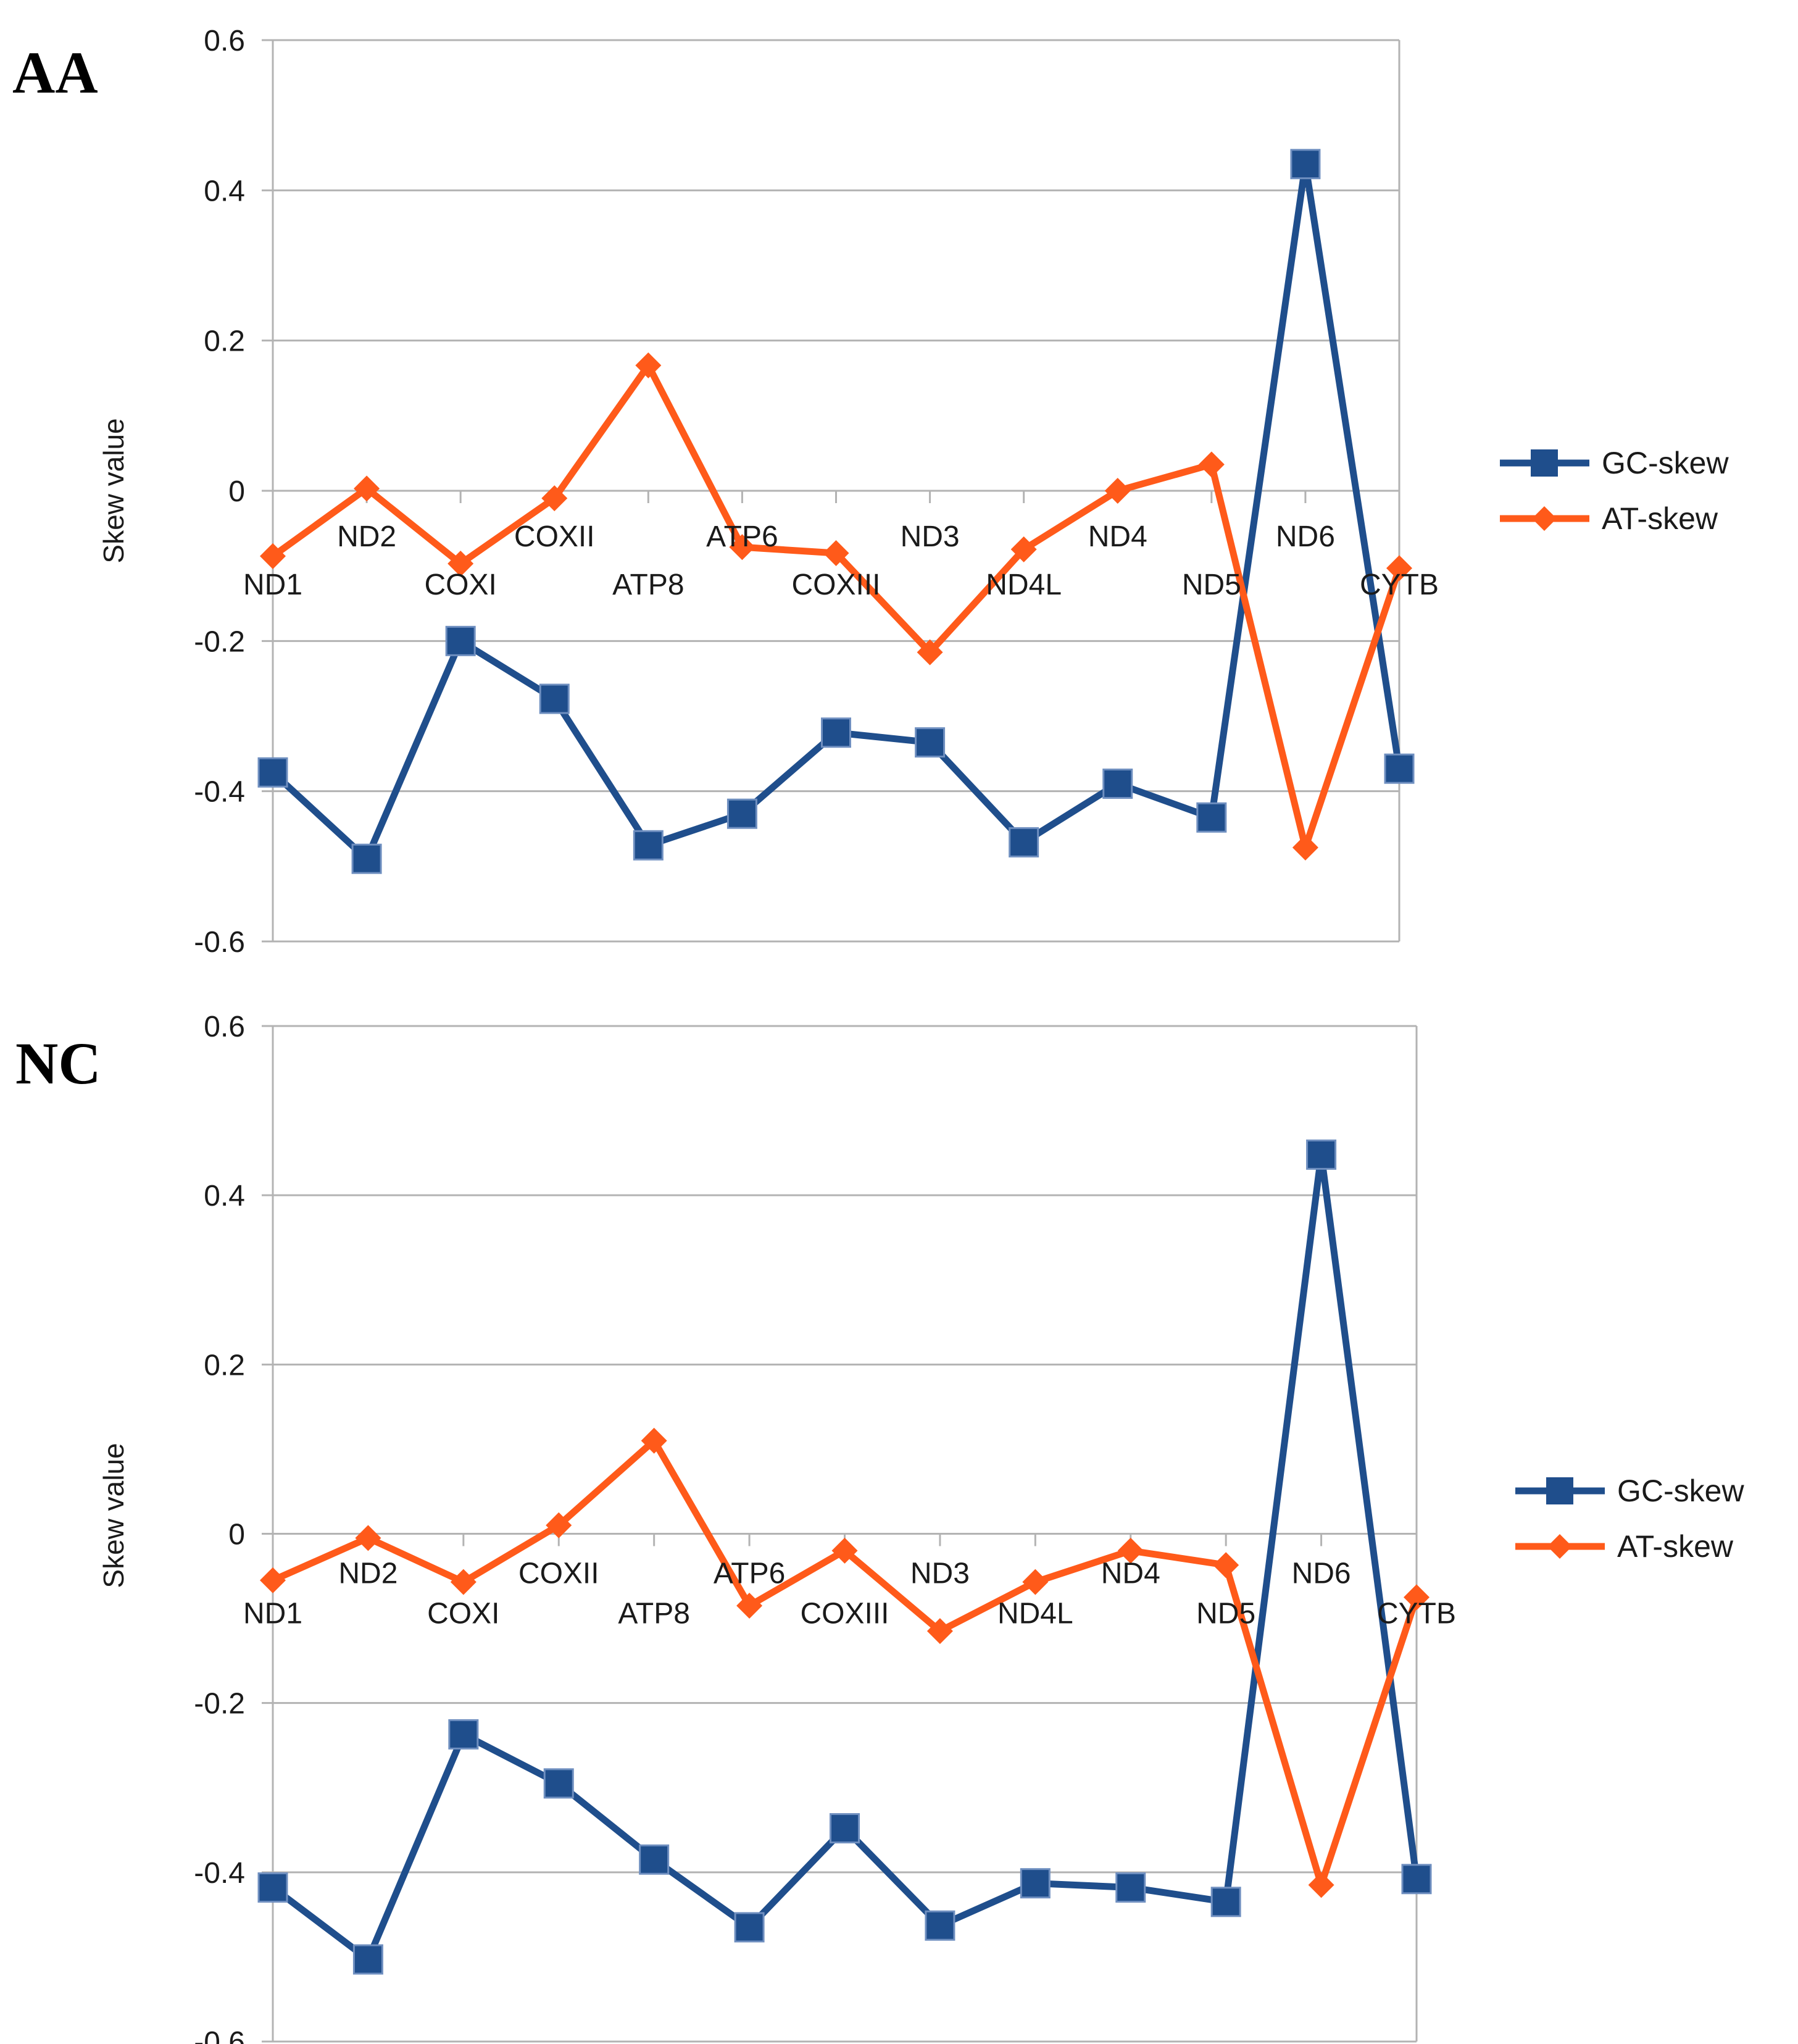 This screenshot has height=2044, width=1798. I want to click on y-axis-title: Skew value, so click(114, 490).